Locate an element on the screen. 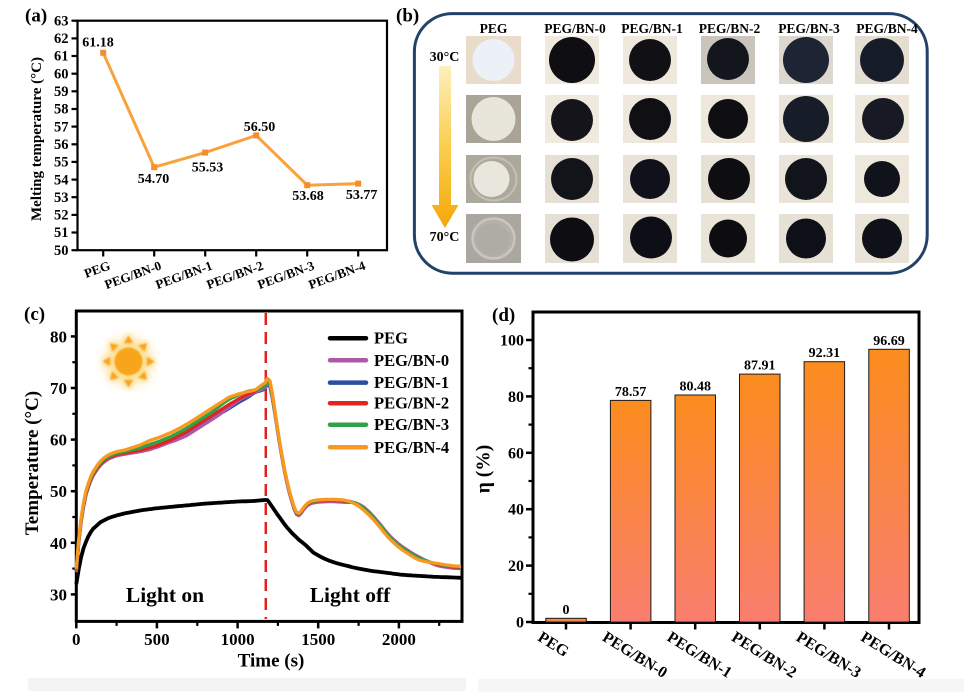  svg-text: 30°C is located at coordinates (445, 57).